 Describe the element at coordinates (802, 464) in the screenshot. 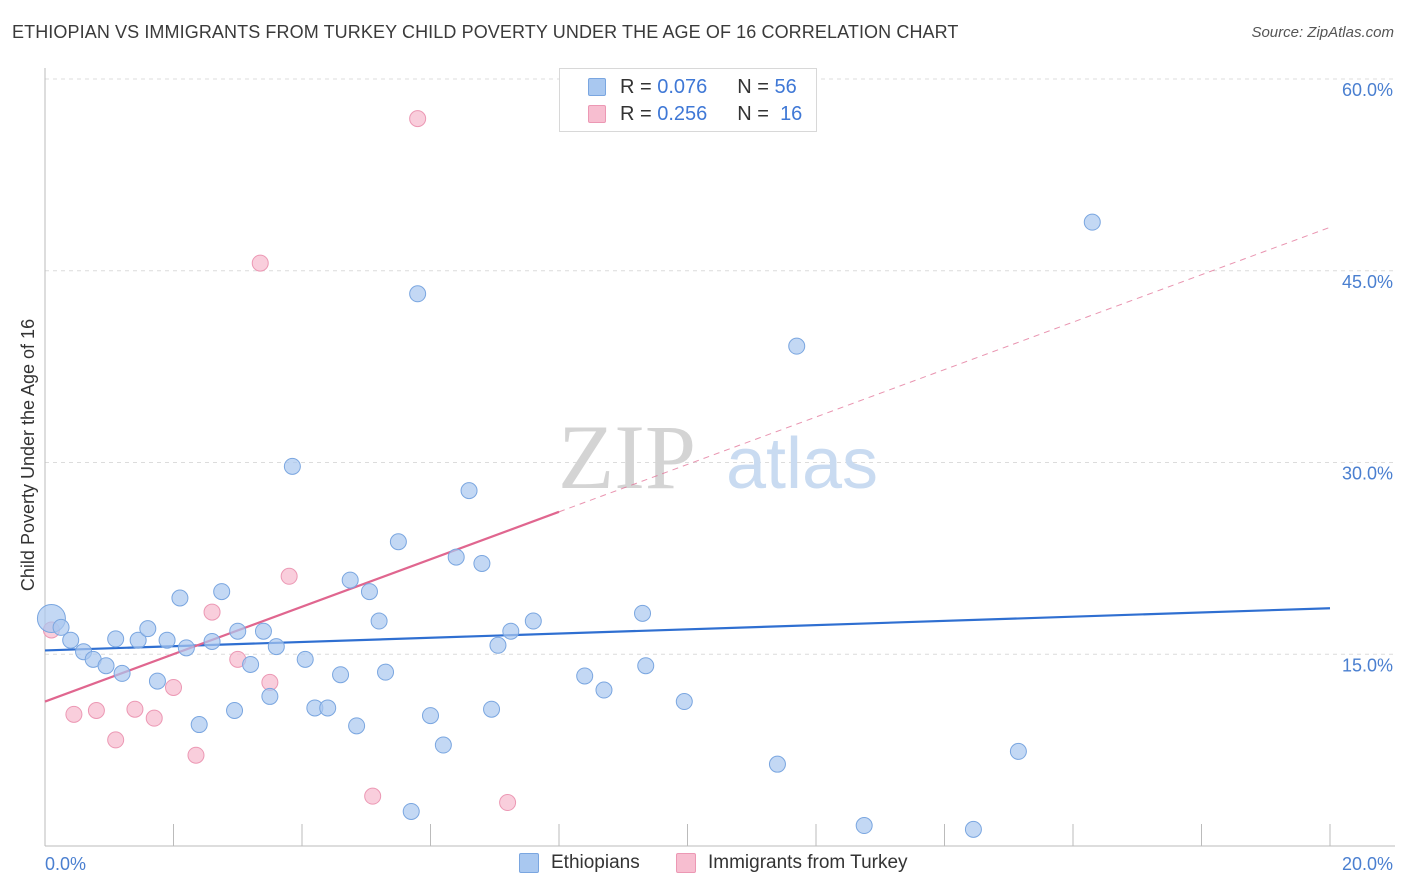

I see `watermark-atlas: atlas` at that location.